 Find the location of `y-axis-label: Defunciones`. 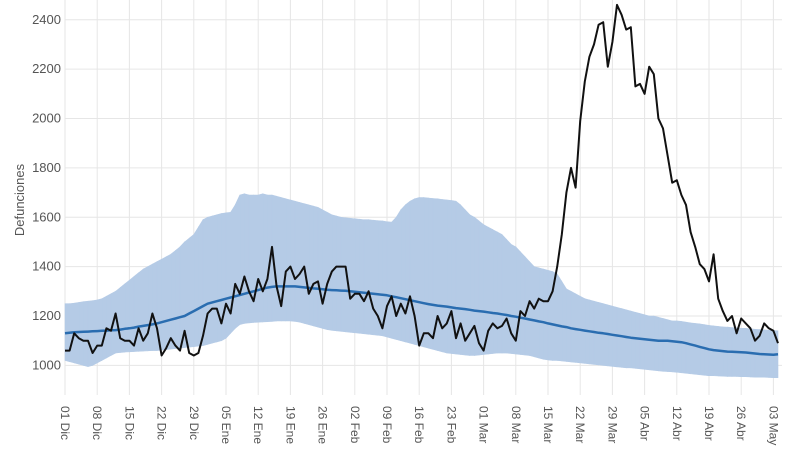

y-axis-label: Defunciones is located at coordinates (19, 199).